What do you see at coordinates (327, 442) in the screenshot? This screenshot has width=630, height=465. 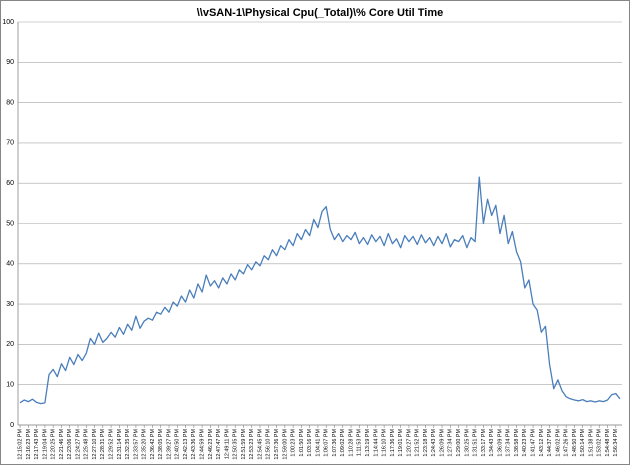 I see `x-tick-label: 1:06:07 PM` at bounding box center [327, 442].